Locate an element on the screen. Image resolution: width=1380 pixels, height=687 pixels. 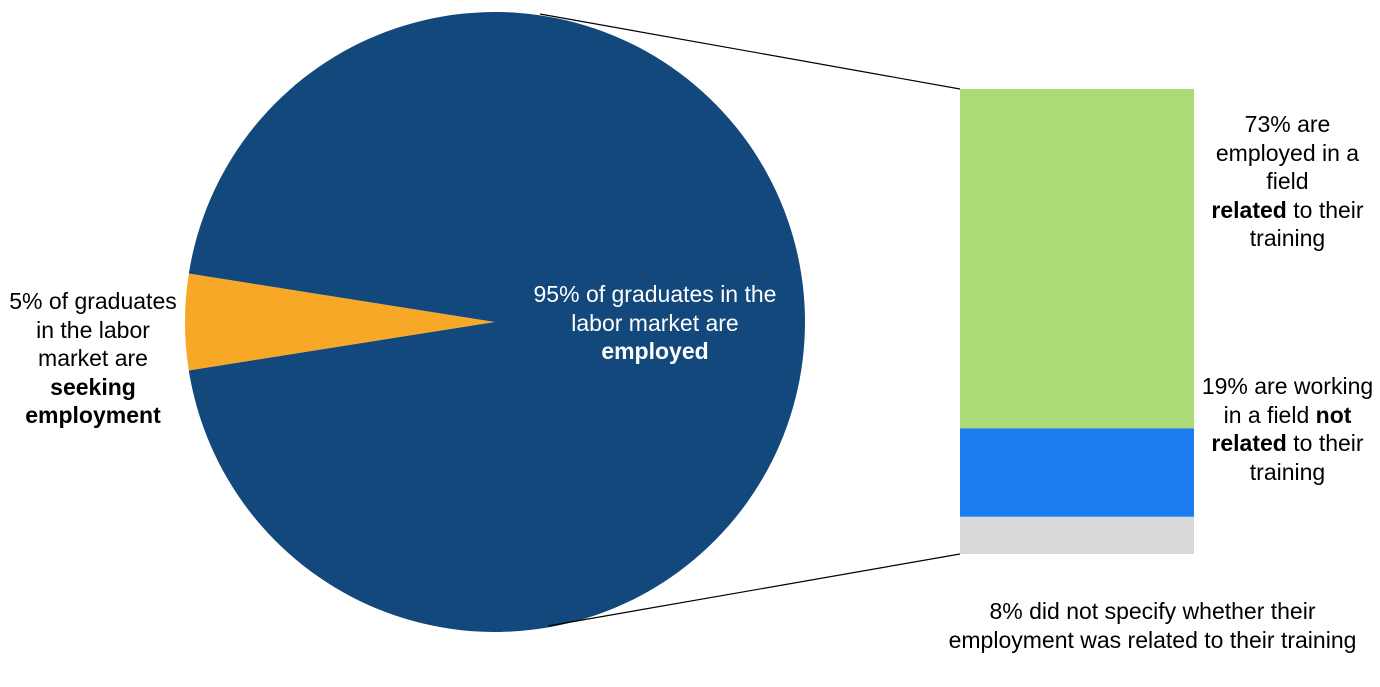
pie-slice-seeking-employment is located at coordinates (339, 322).